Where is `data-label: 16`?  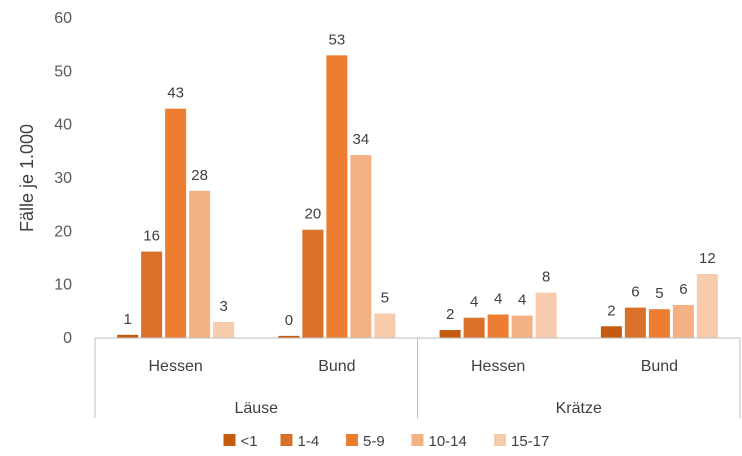
data-label: 16 is located at coordinates (151, 236).